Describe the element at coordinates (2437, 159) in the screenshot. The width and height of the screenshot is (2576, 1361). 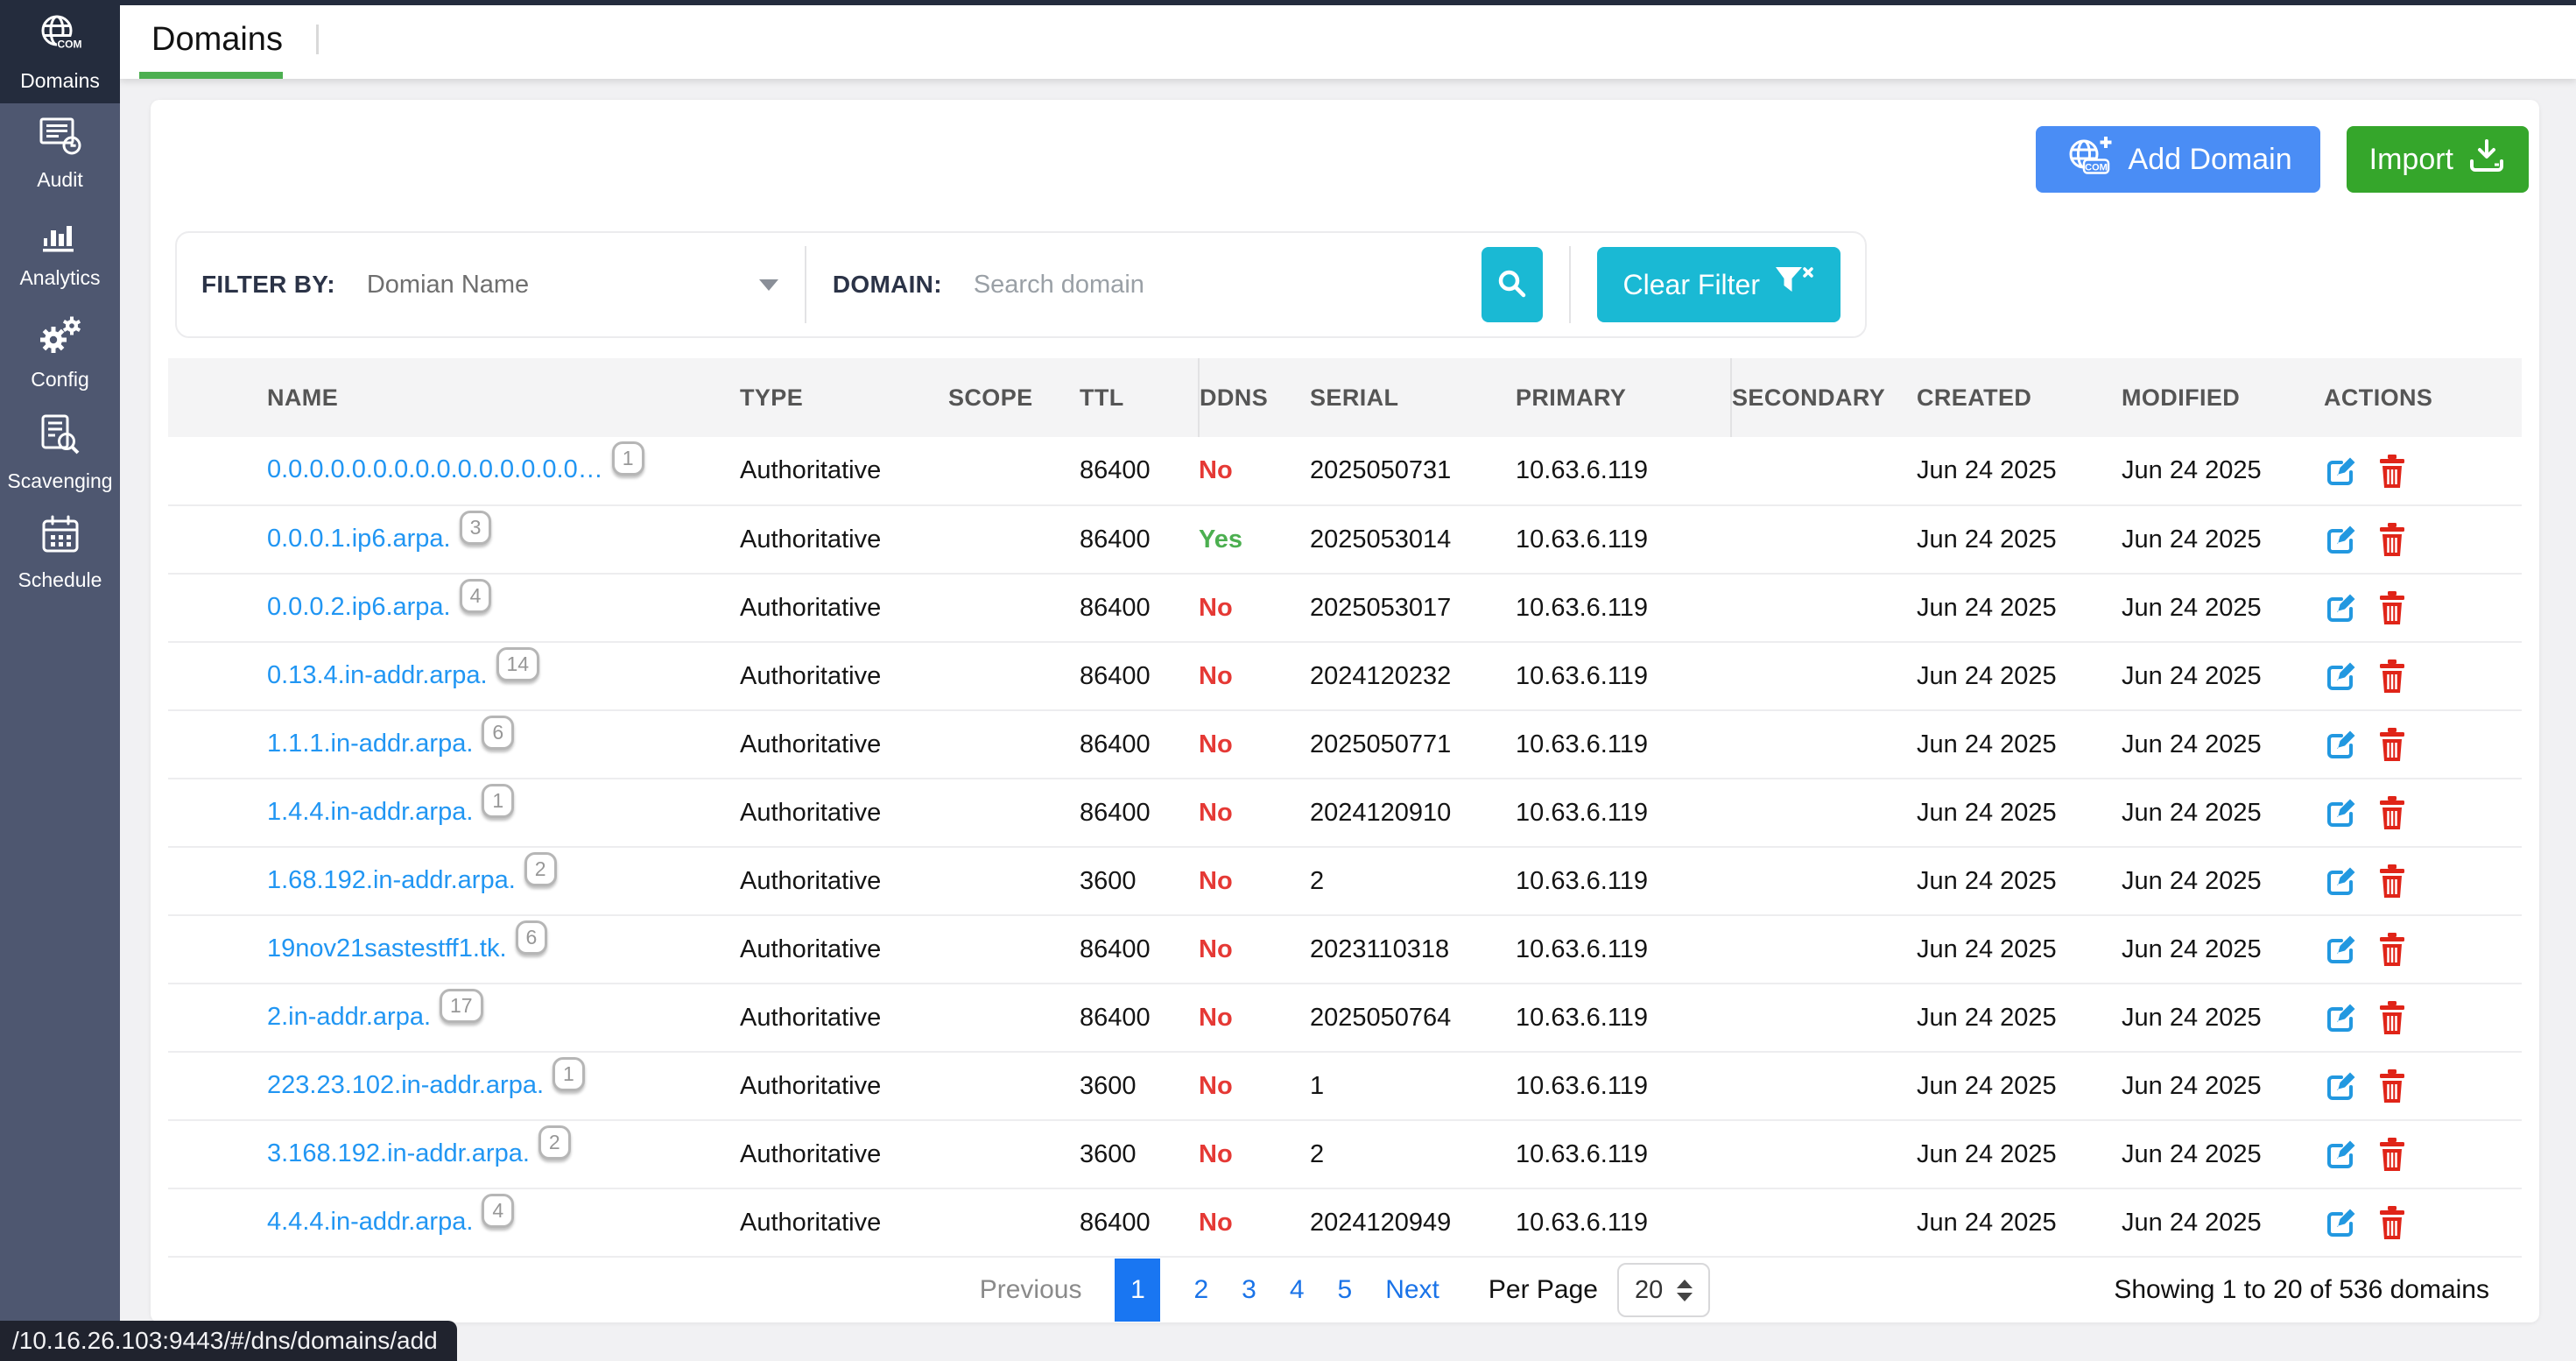
I see `import-button: Import` at that location.